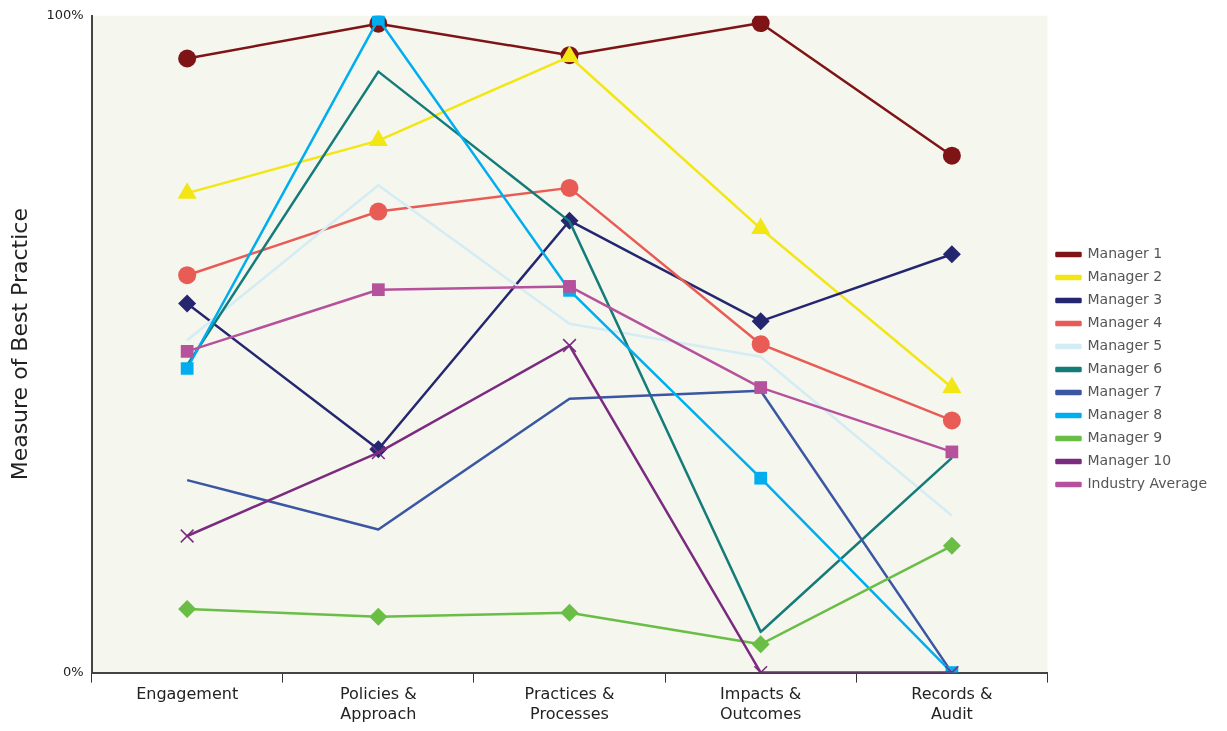 This screenshot has height=731, width=1227. I want to click on legend-label: Manager 4, so click(1125, 322).